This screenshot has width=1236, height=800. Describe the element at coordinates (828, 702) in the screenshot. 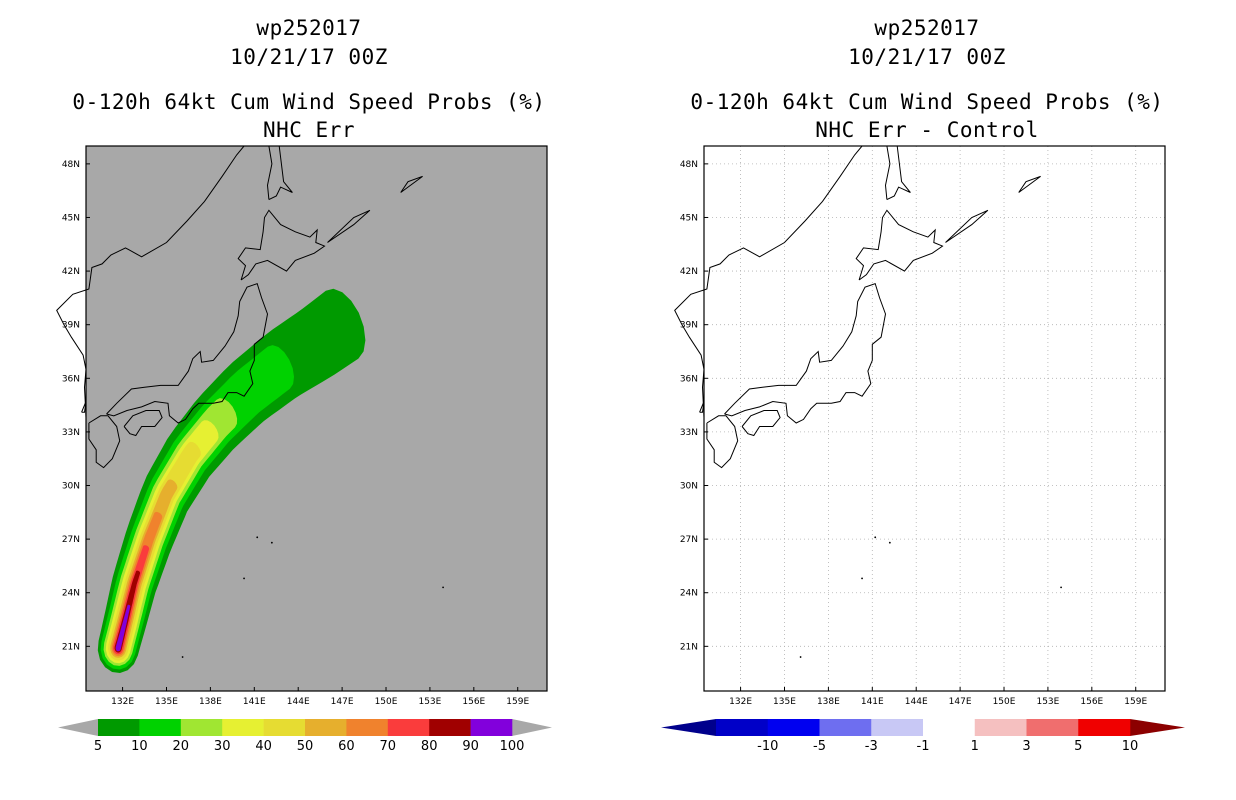

I see `x-tick-label: 138E` at that location.